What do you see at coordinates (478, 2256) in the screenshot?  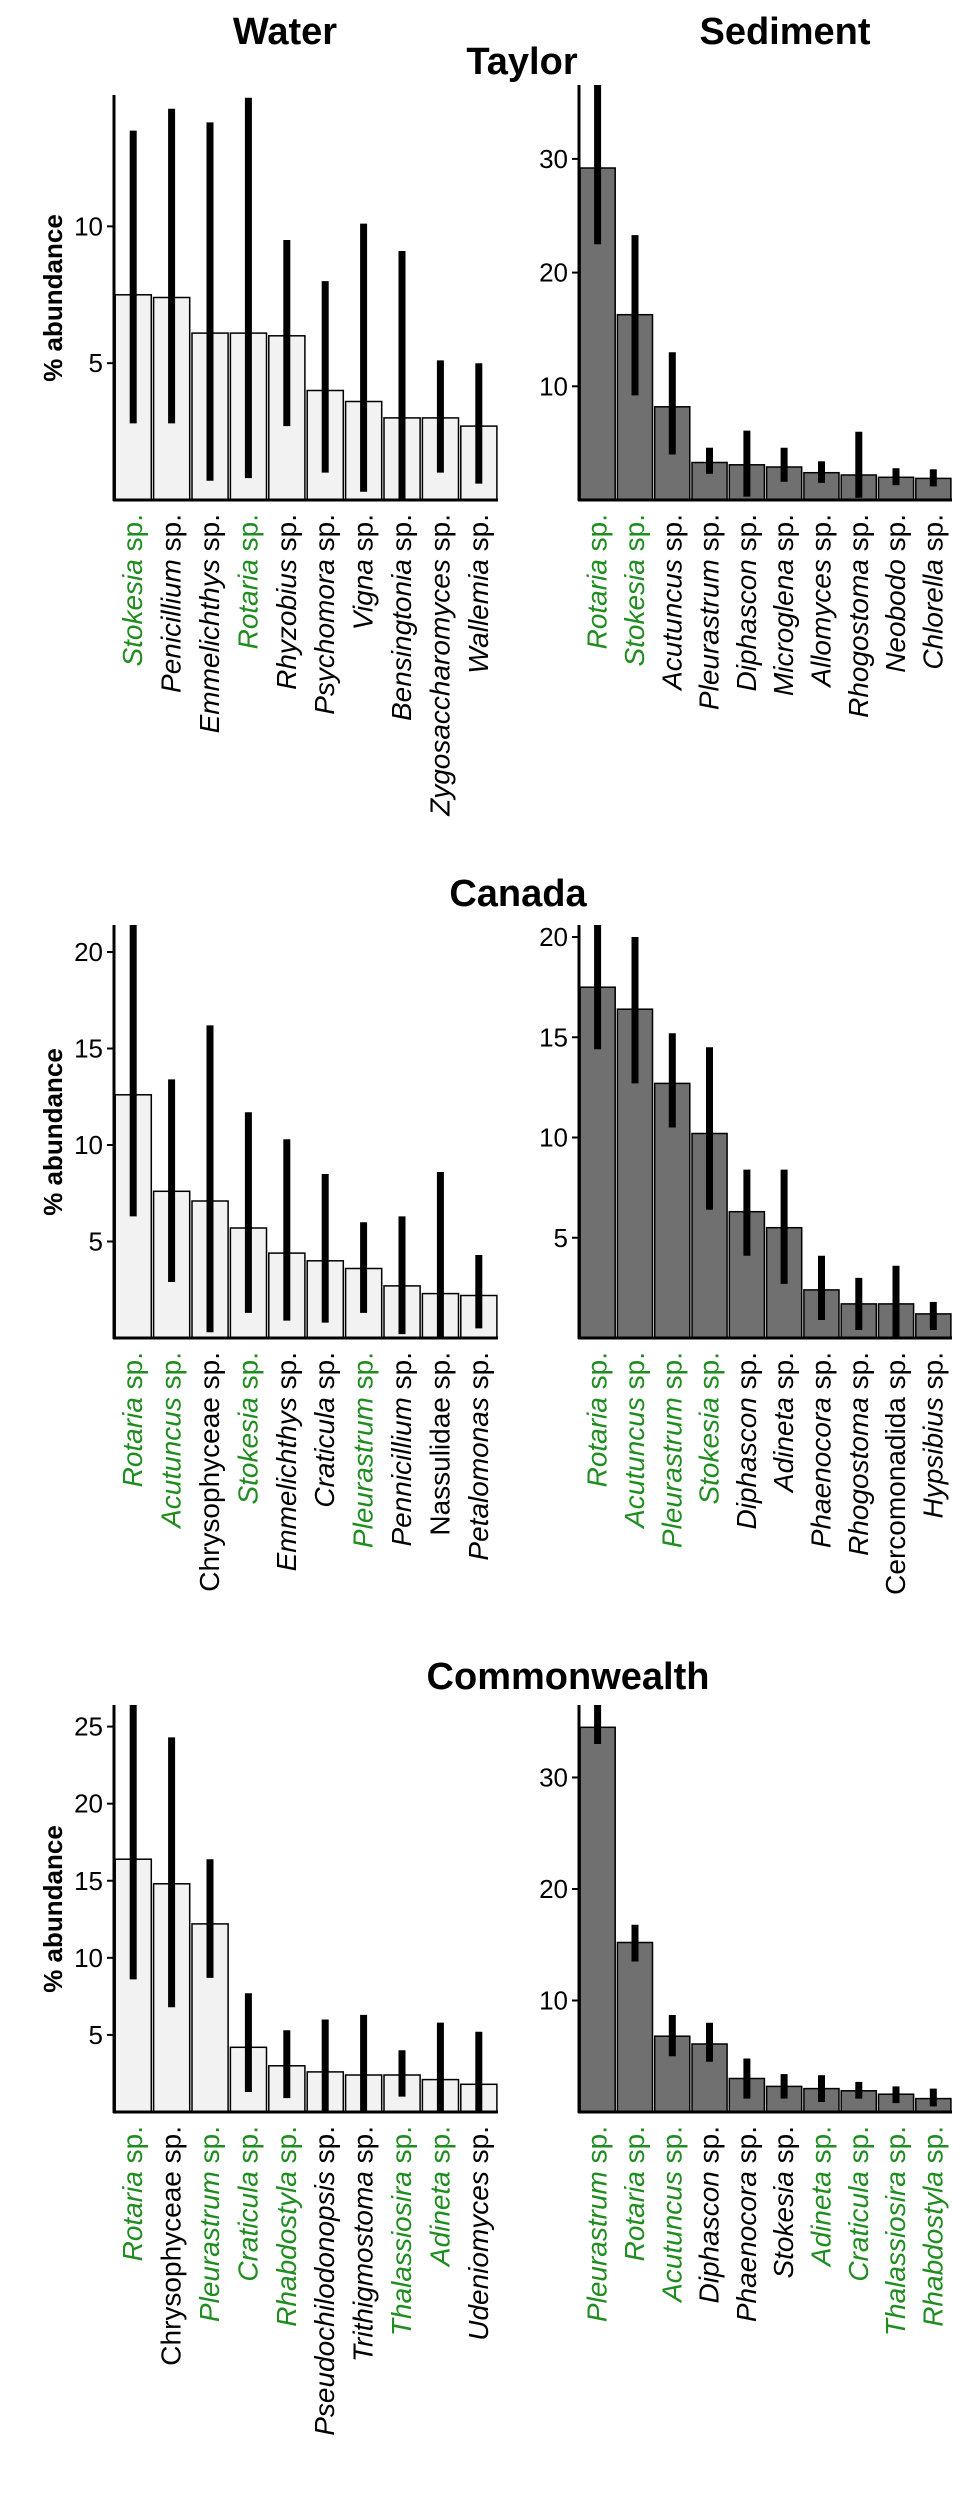 I see `taxon-name: Udeniomyces` at bounding box center [478, 2256].